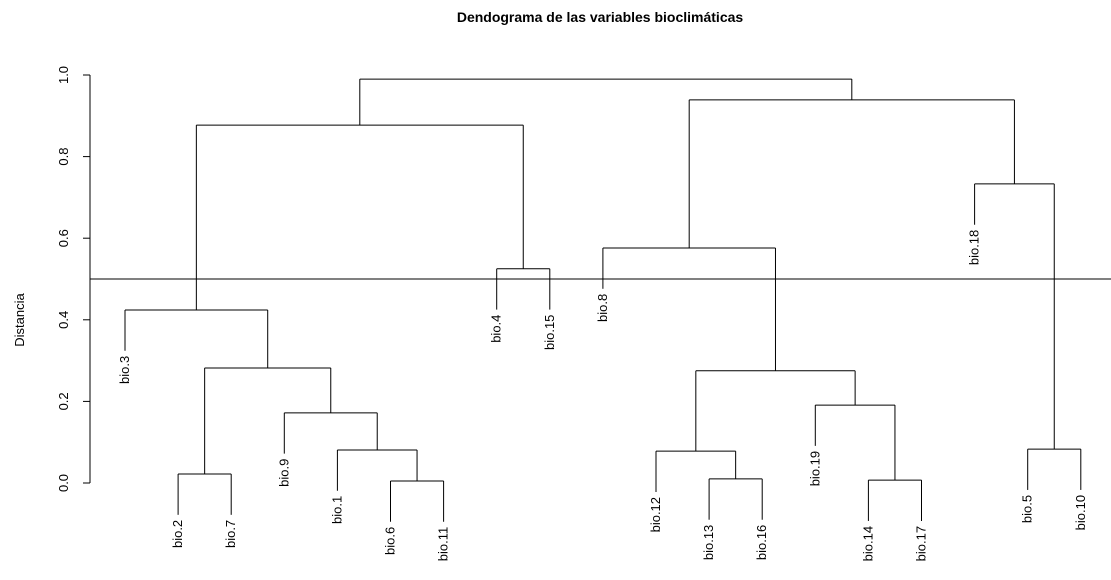 Image resolution: width=1111 pixels, height=580 pixels. What do you see at coordinates (921, 543) in the screenshot?
I see `leaf-label: bio.17` at bounding box center [921, 543].